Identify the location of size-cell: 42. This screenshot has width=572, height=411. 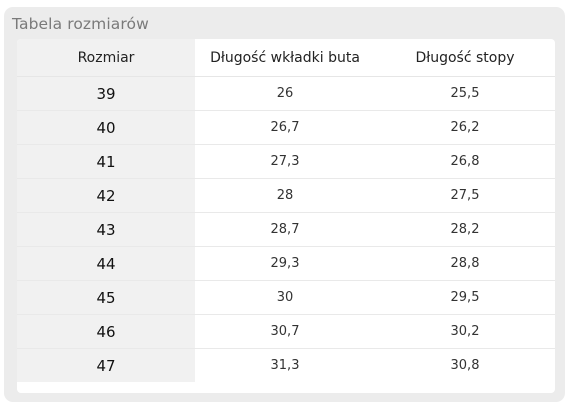
(106, 195).